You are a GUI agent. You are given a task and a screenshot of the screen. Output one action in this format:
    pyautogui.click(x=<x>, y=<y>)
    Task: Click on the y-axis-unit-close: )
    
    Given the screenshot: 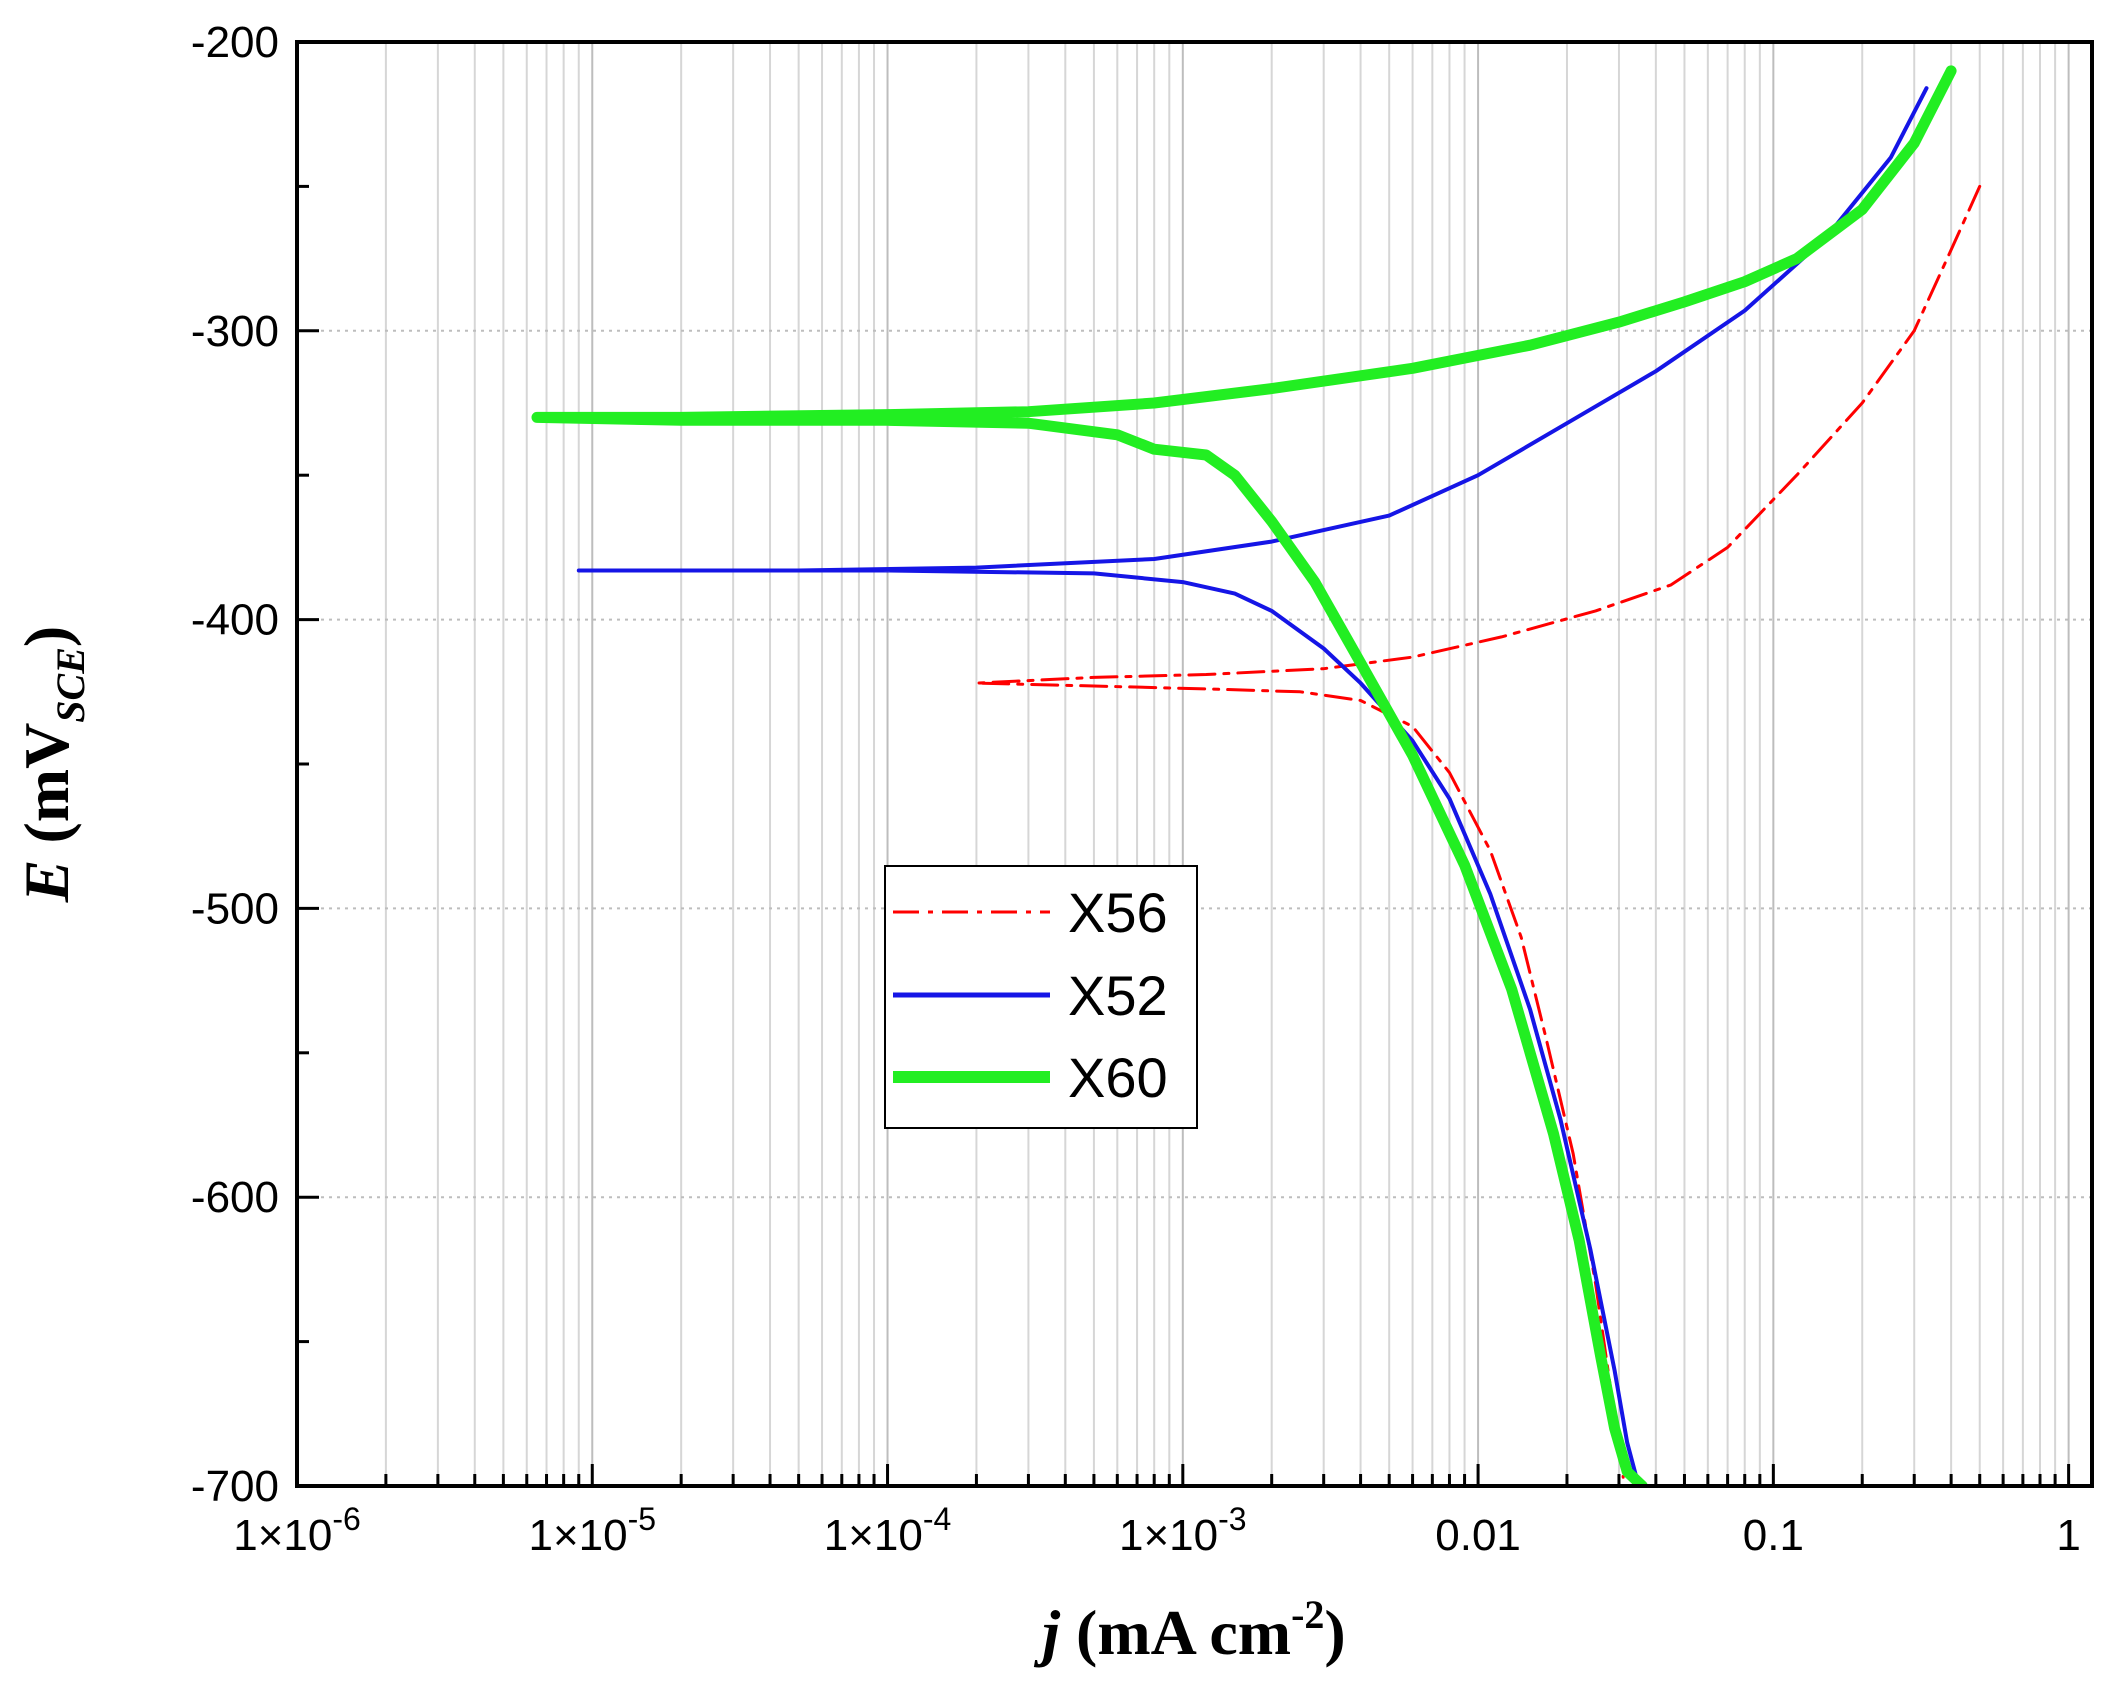 What is the action you would take?
    pyautogui.click(x=46, y=636)
    